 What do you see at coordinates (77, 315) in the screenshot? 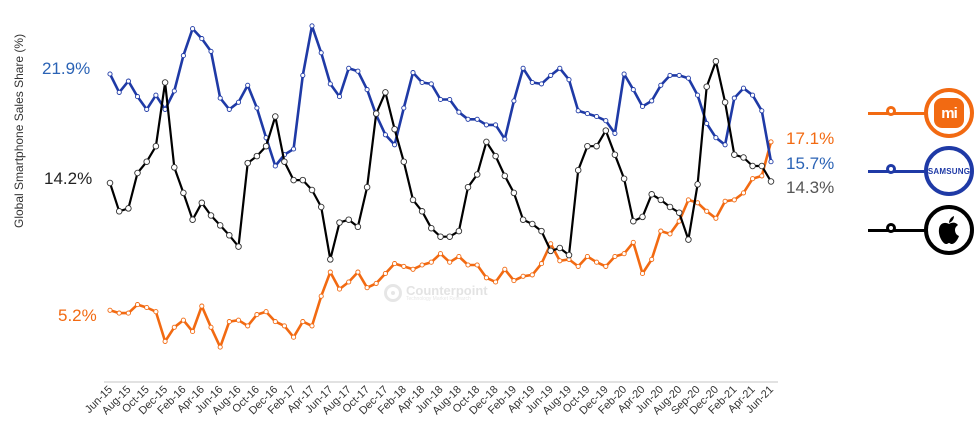
I see `xiaomi-start-label: 5.2%` at bounding box center [77, 315].